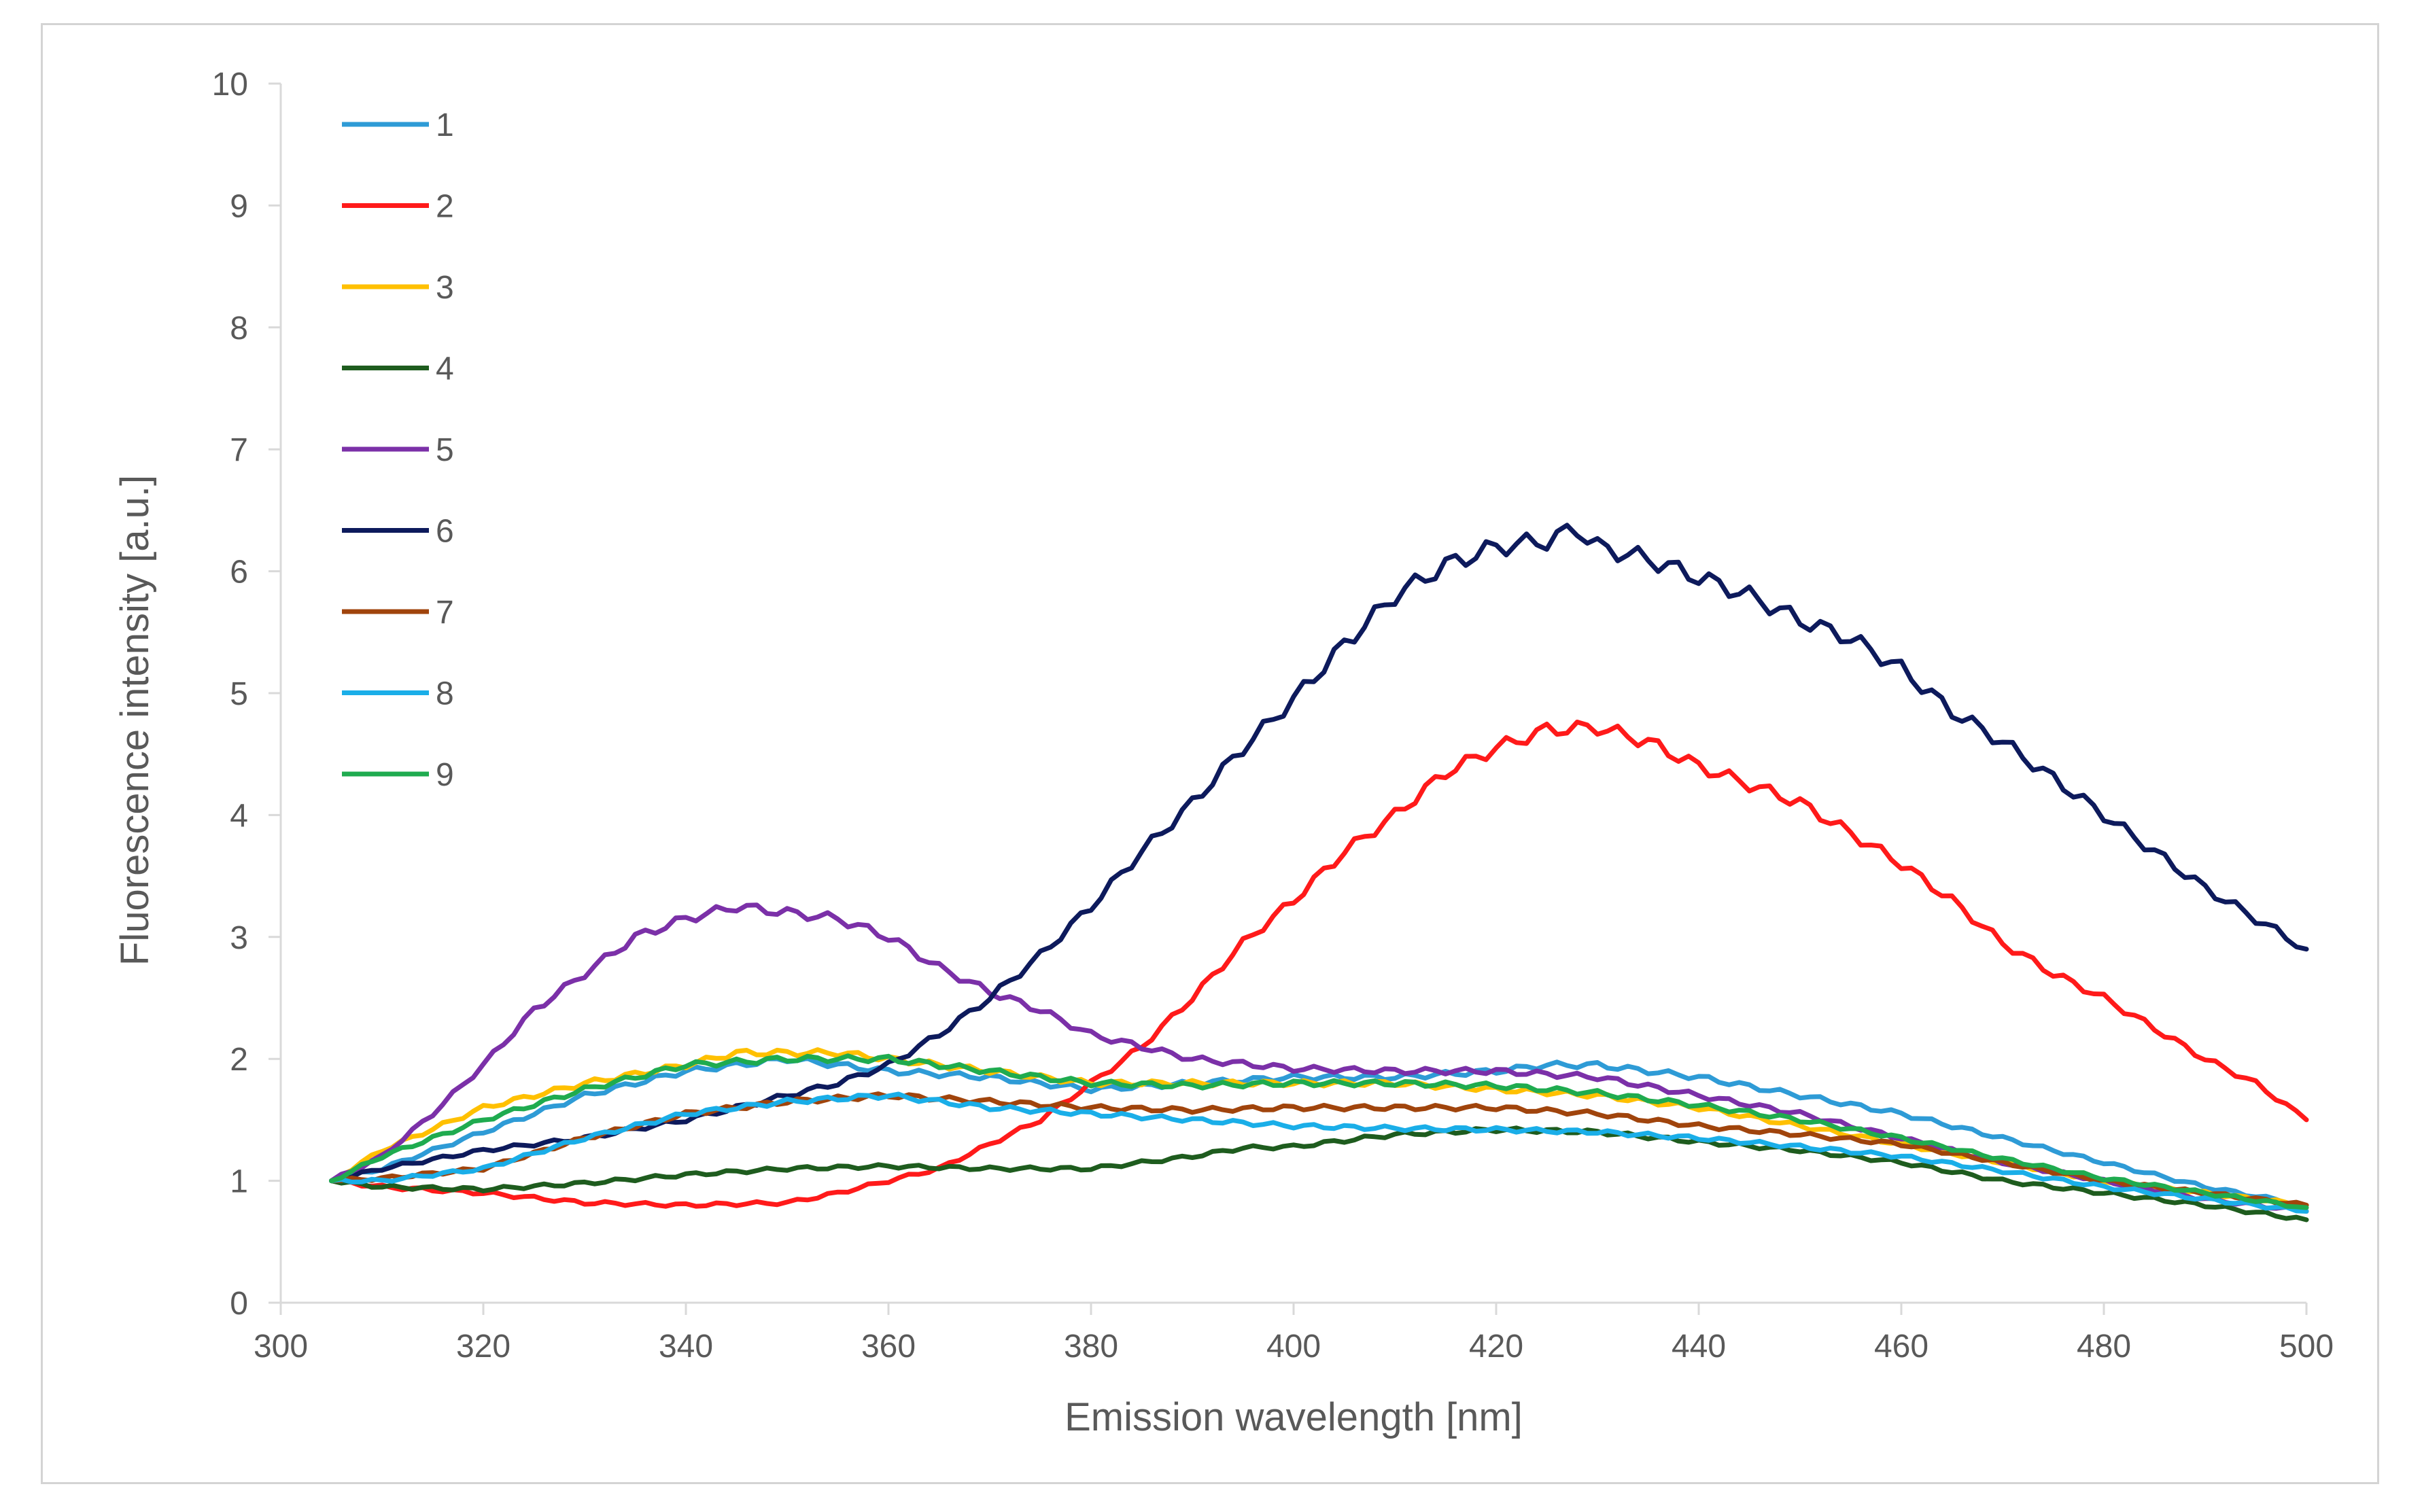  Describe the element at coordinates (445, 775) in the screenshot. I see `legend-label-9: 9` at that location.